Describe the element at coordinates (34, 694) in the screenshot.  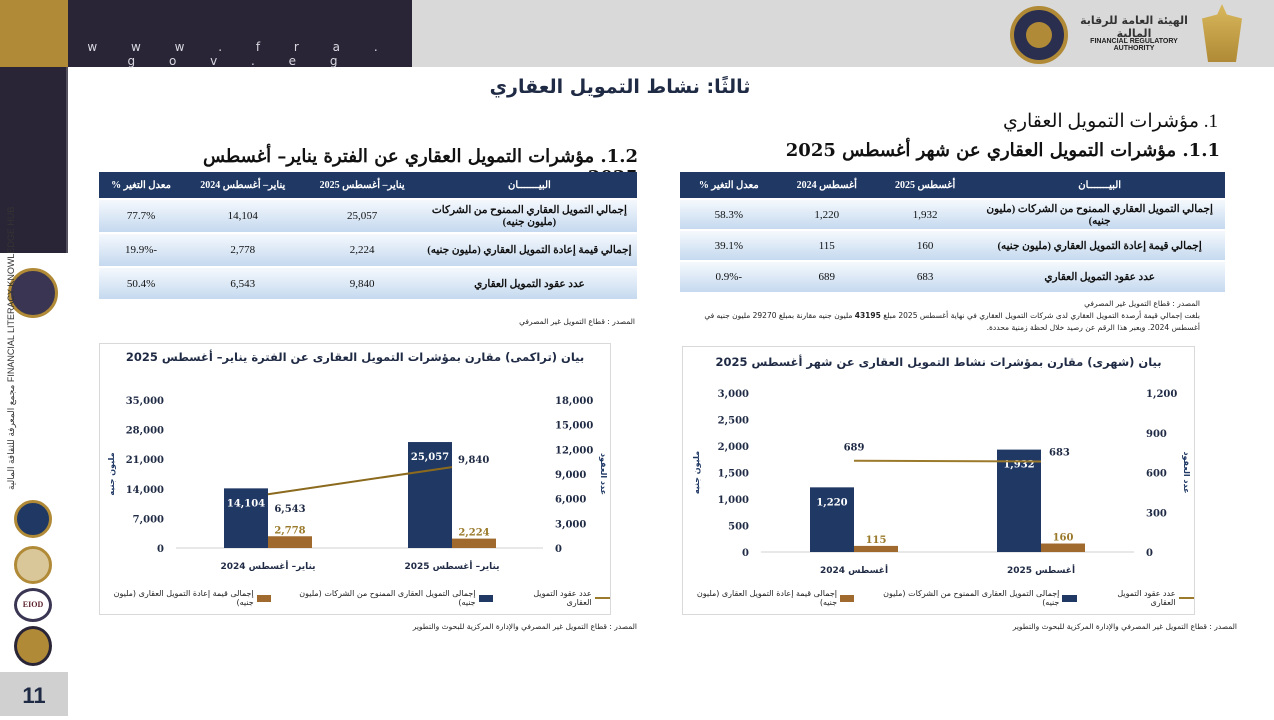
I see `page-number: 11` at that location.